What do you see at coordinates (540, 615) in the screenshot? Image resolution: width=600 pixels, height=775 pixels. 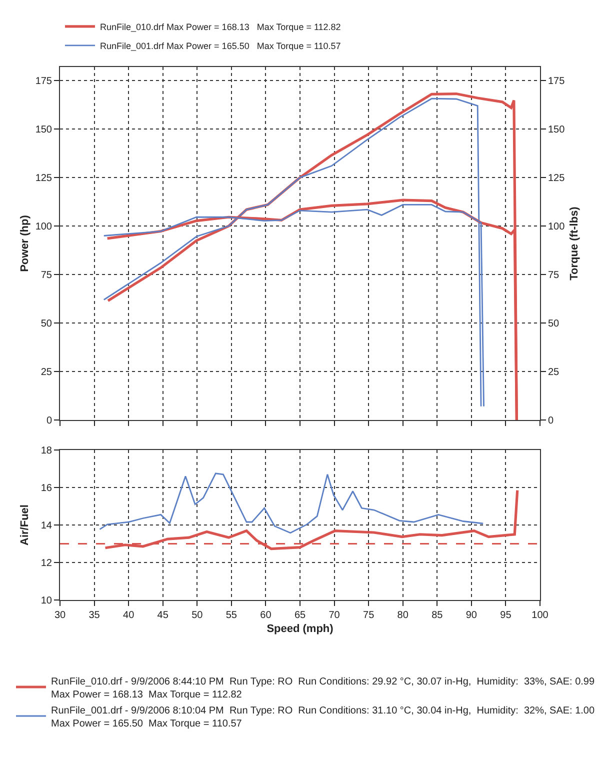 I see `x-tick-label: 100` at bounding box center [540, 615].